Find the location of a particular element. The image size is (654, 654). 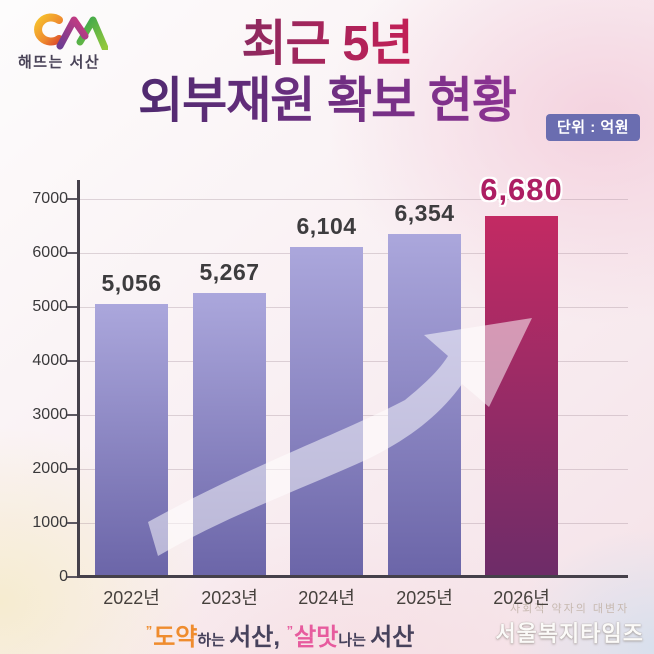

bar-value-label: 5,056 is located at coordinates (131, 283).